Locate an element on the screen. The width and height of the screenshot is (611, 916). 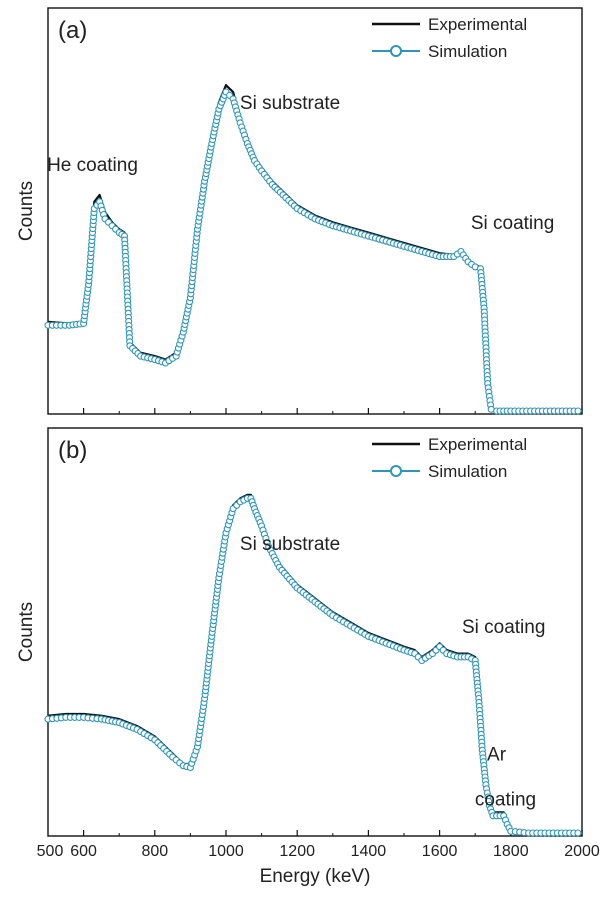
x-tick-label: 2000 is located at coordinates (582, 851).